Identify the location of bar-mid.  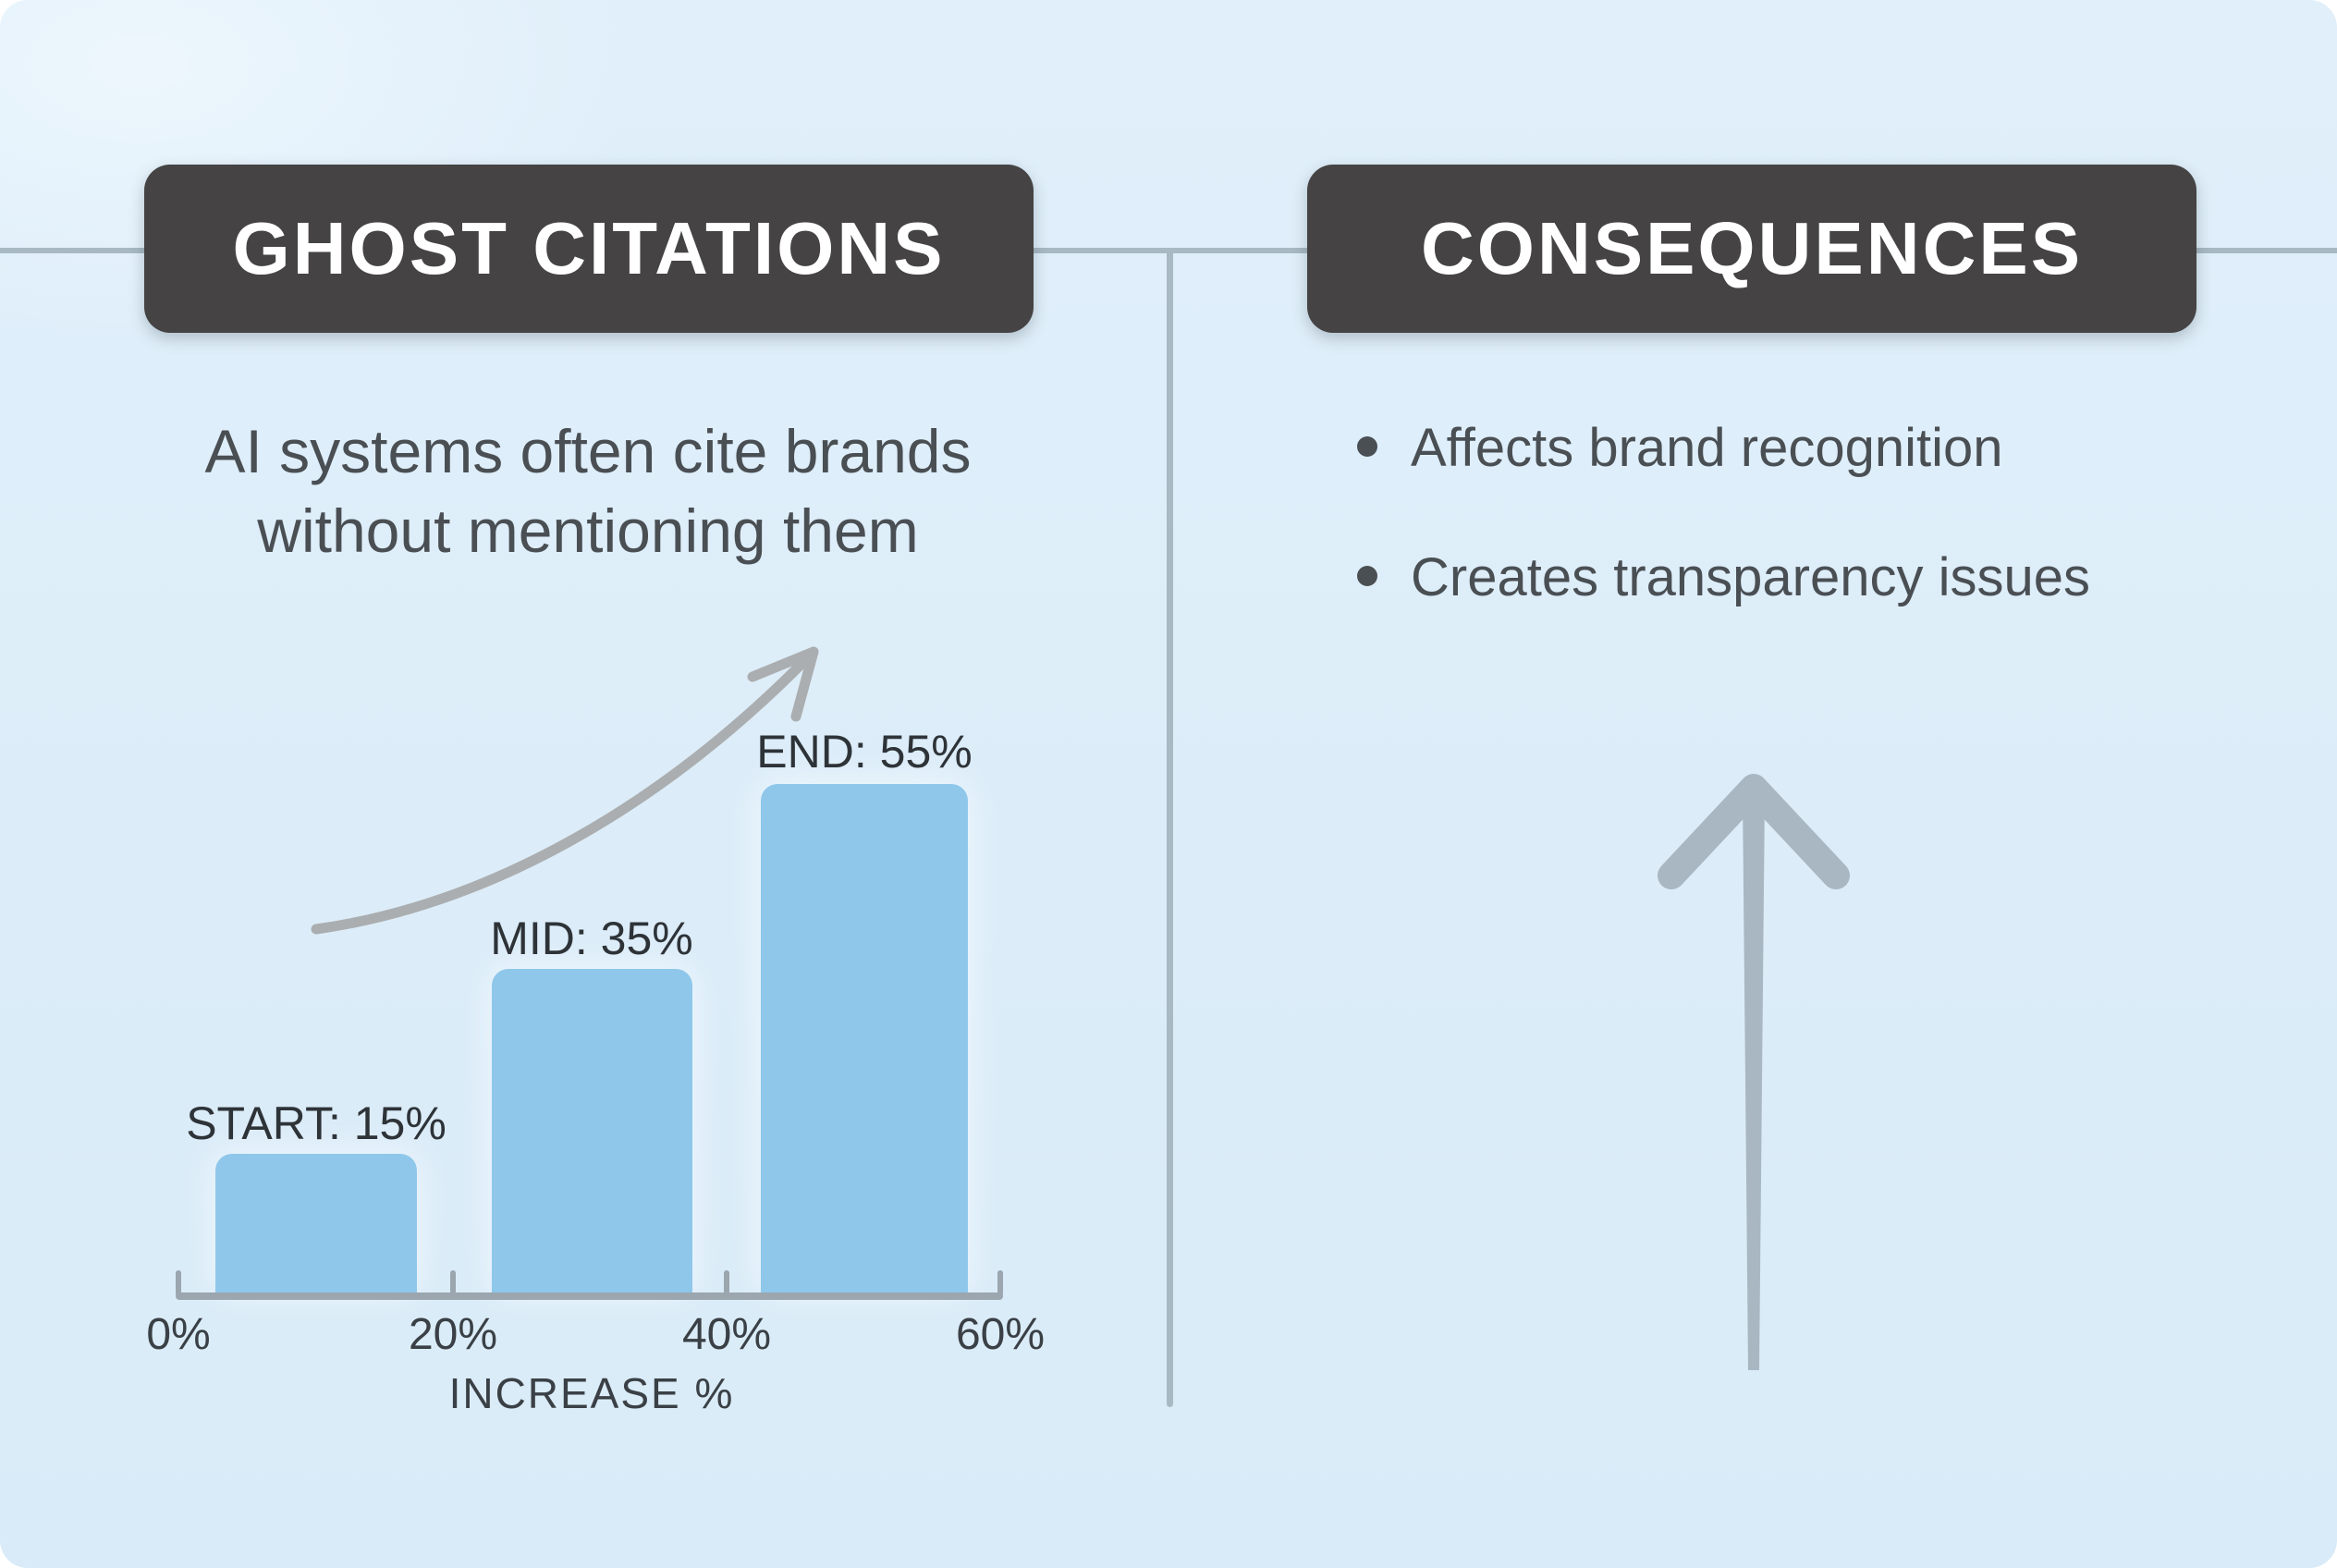
(592, 1131).